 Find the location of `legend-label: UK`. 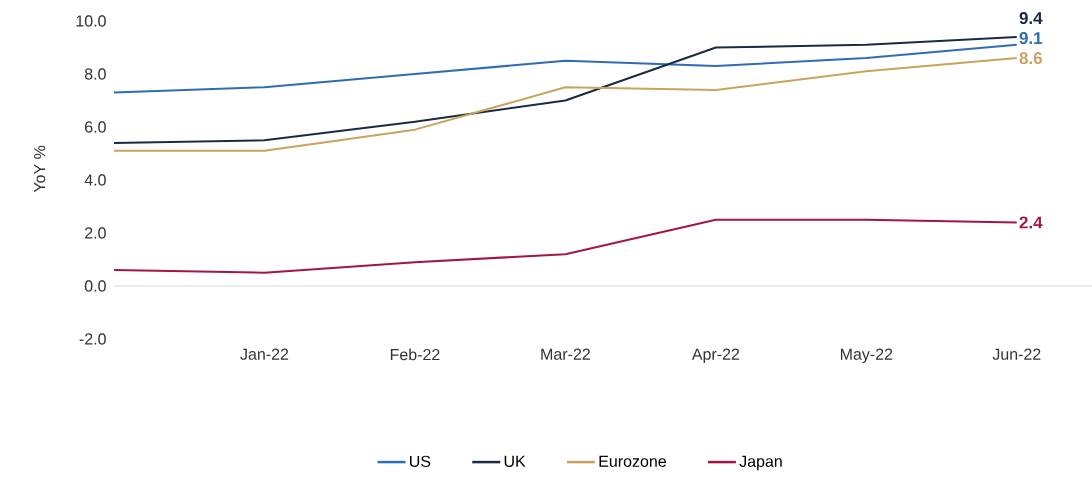

legend-label: UK is located at coordinates (515, 461).